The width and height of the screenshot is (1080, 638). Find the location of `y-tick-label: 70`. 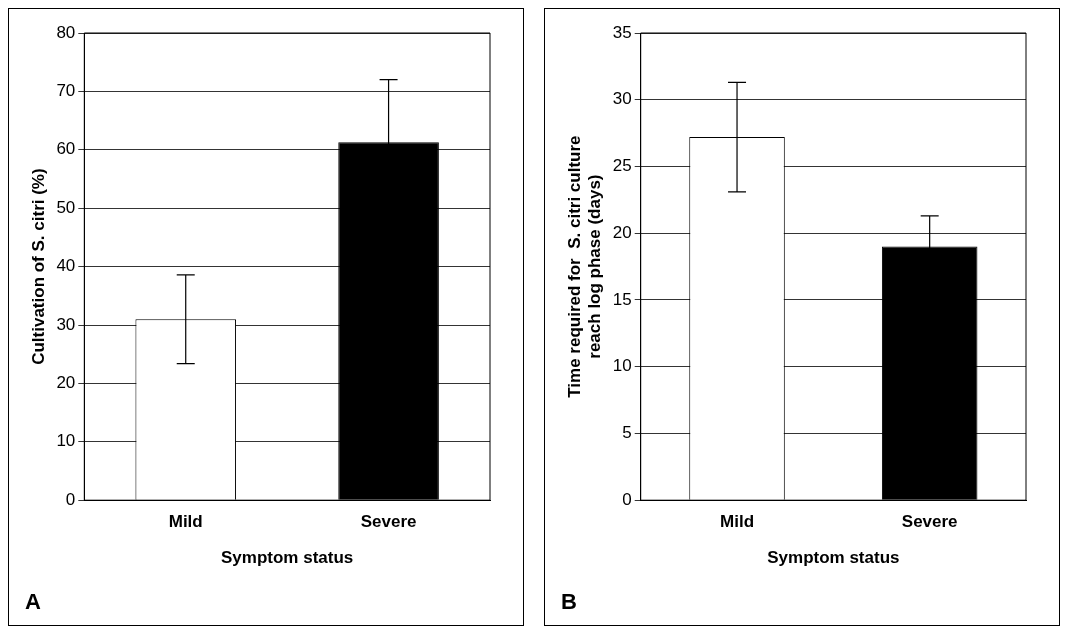

y-tick-label: 70 is located at coordinates (66, 91).